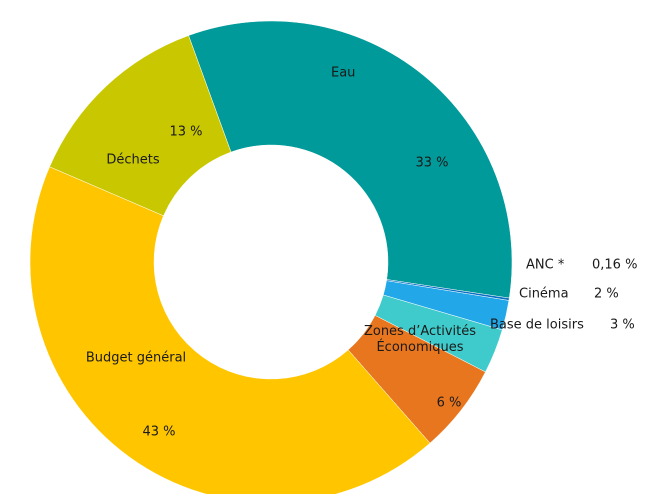  I want to click on slice-label: ANC *, so click(545, 265).